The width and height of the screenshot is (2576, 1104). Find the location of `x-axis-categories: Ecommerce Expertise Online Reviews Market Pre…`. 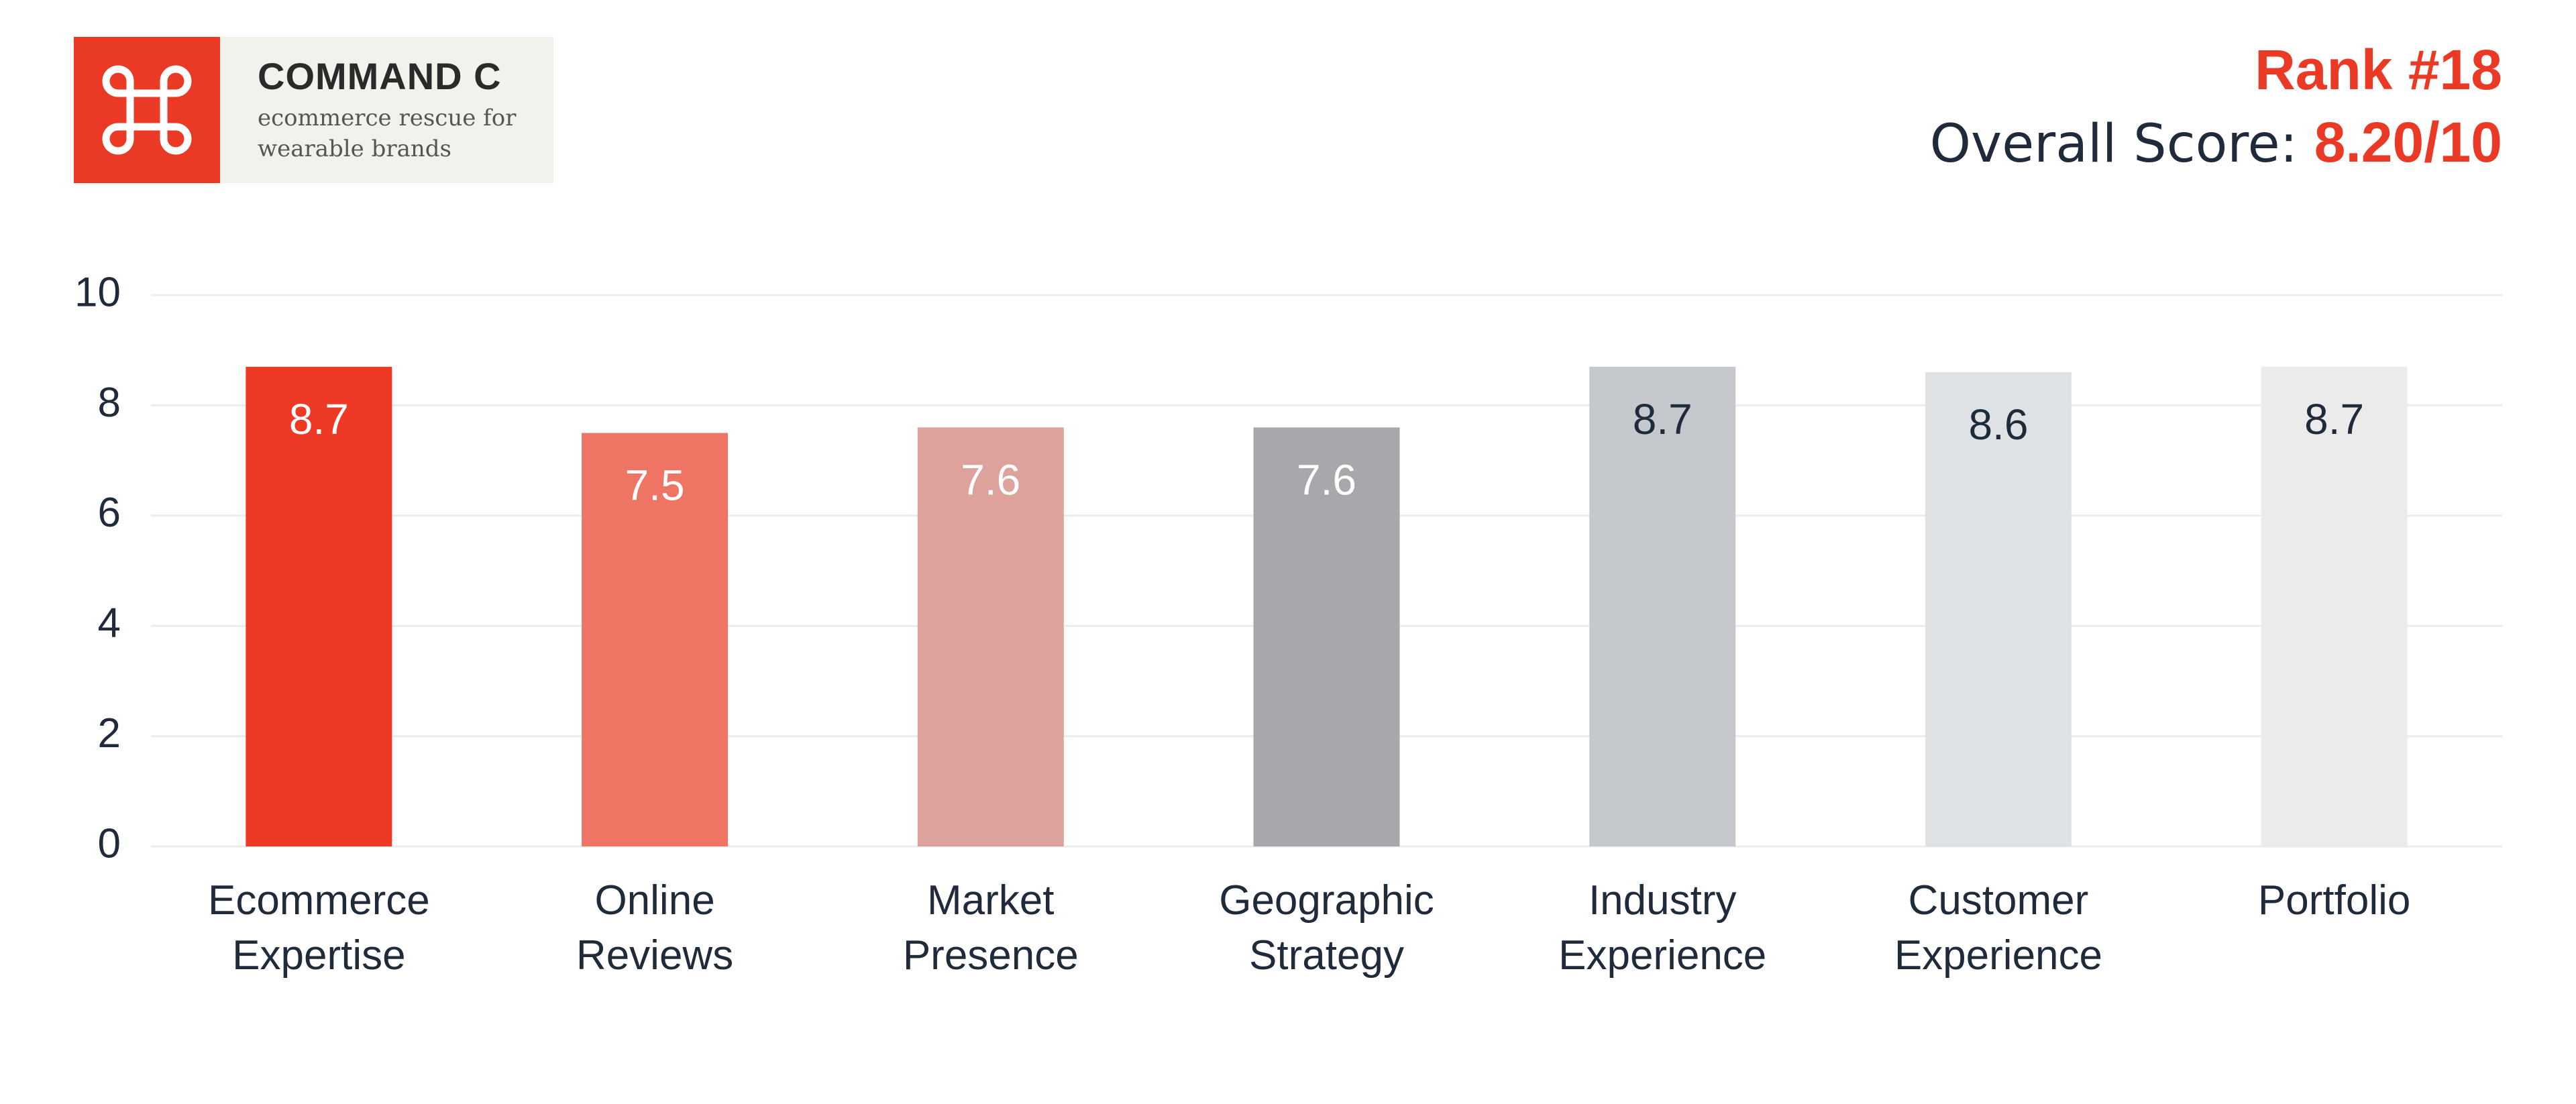

x-axis-categories: Ecommerce Expertise Online Reviews Market Pre… is located at coordinates (1309, 928).